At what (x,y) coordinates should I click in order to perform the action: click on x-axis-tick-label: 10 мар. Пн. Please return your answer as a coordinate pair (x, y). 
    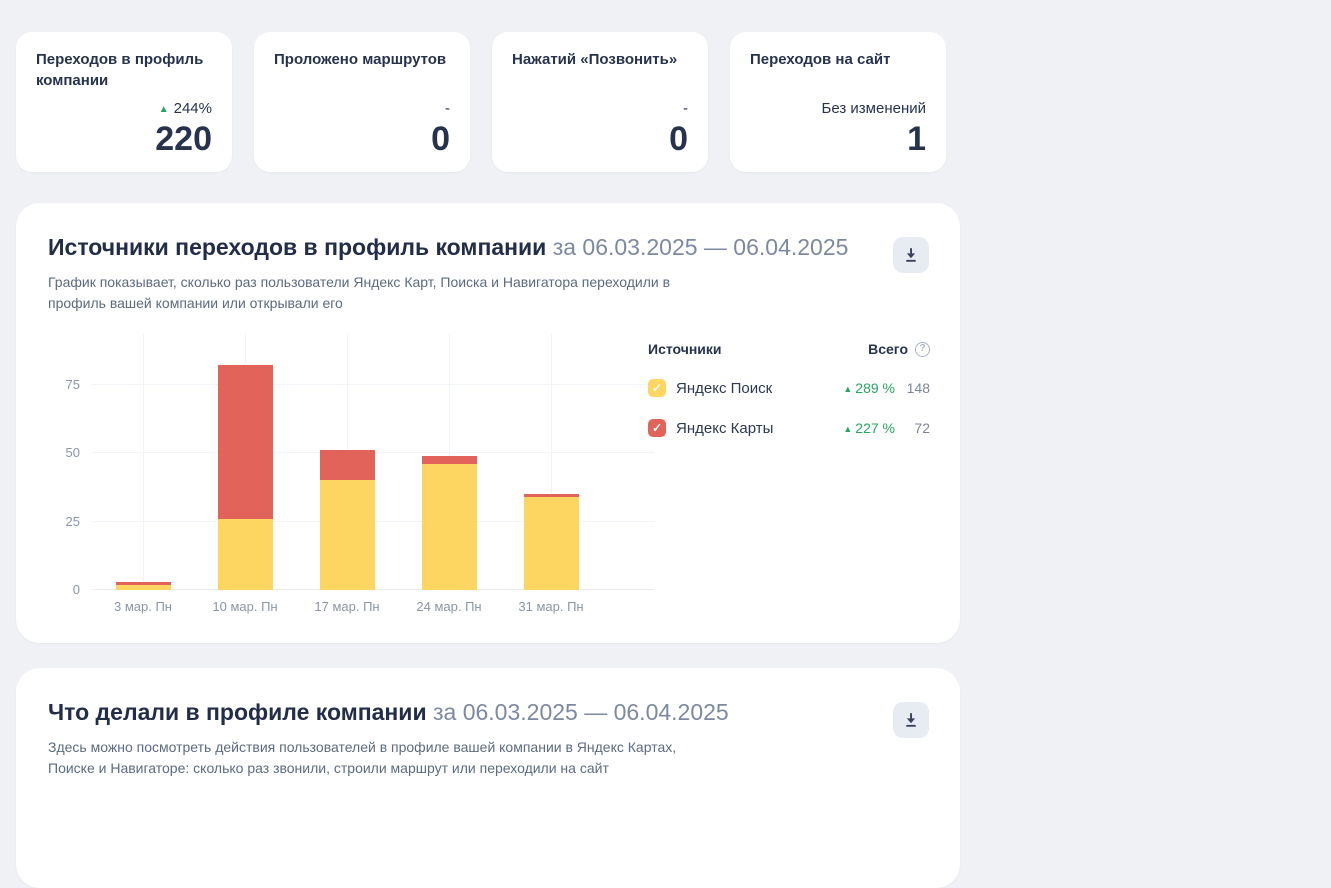
    Looking at the image, I should click on (245, 606).